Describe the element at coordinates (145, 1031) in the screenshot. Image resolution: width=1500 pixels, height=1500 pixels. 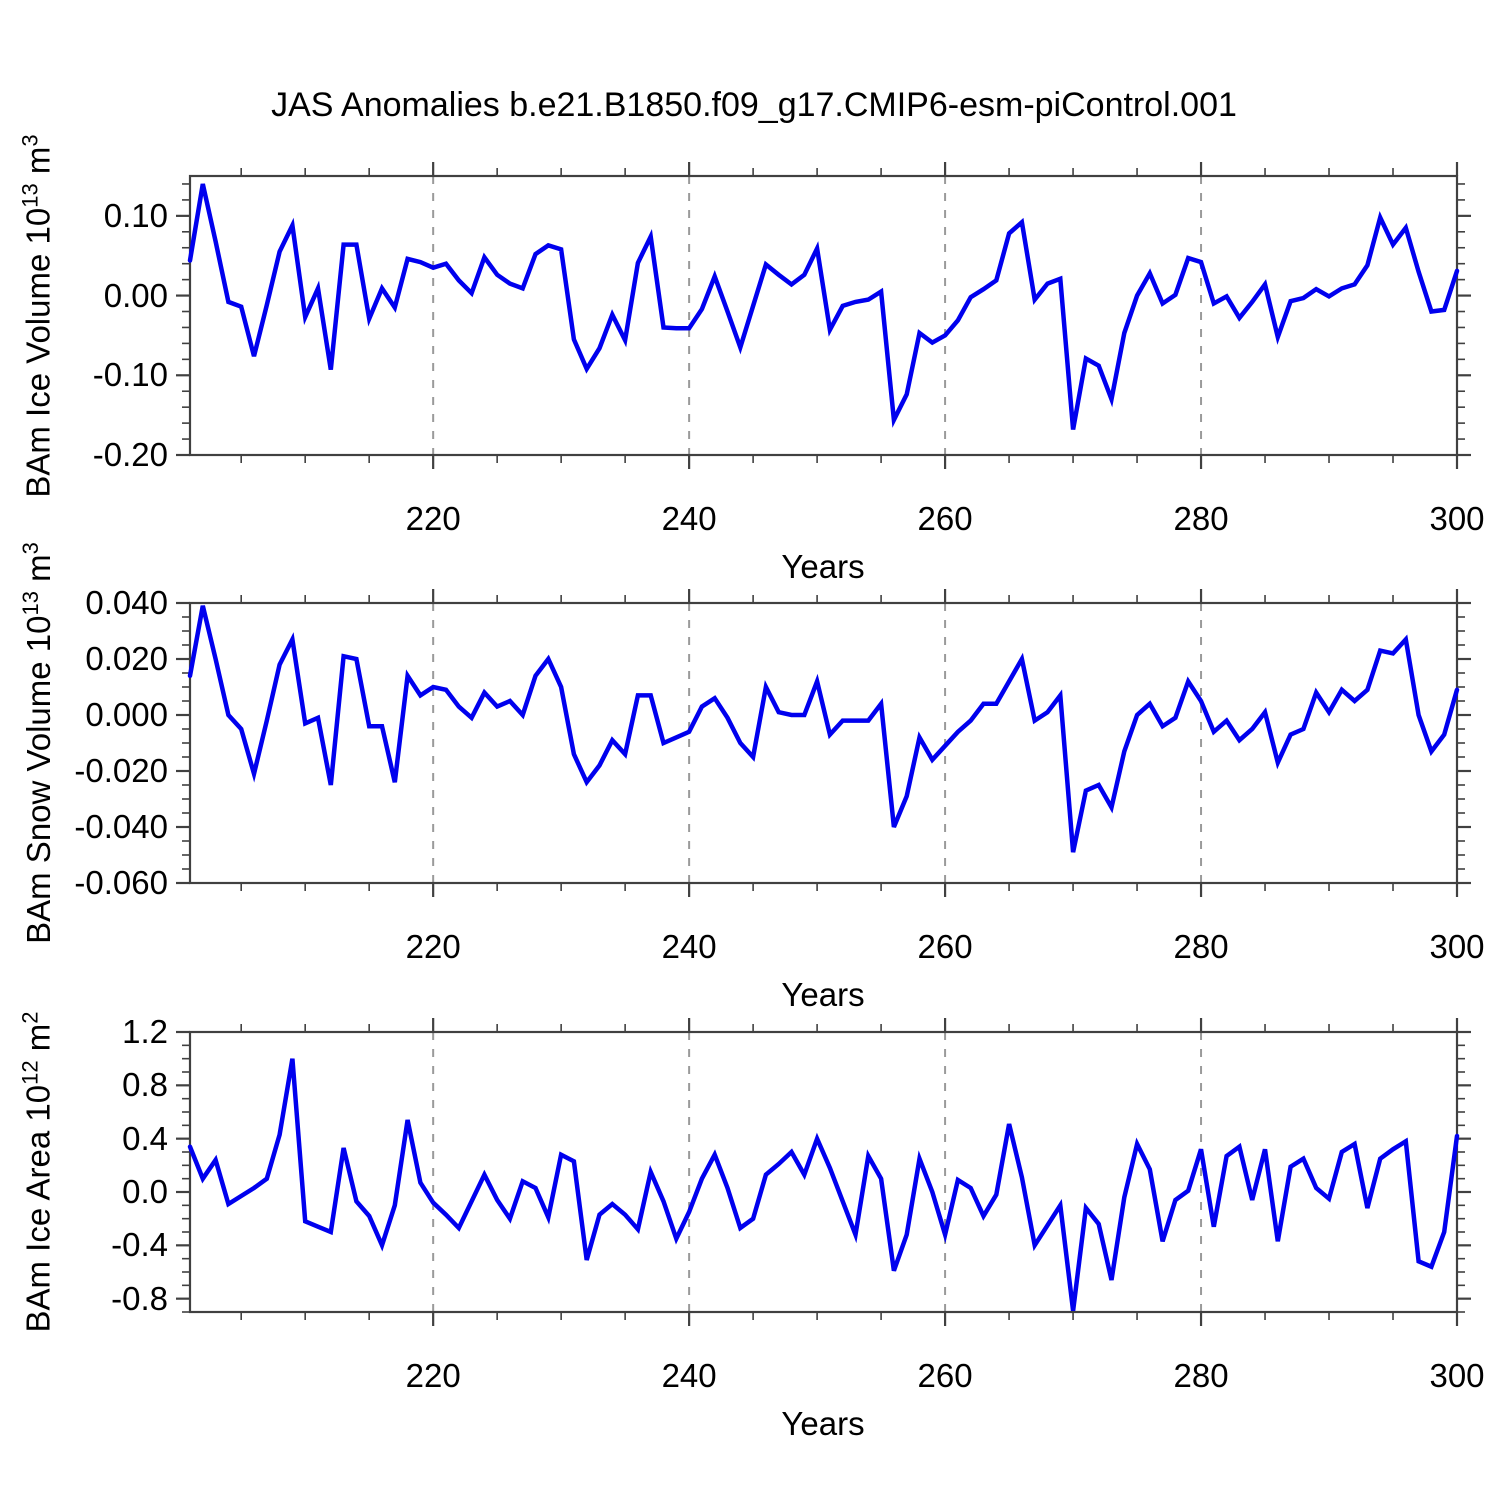
I see `y-tick-label: 1.2` at that location.